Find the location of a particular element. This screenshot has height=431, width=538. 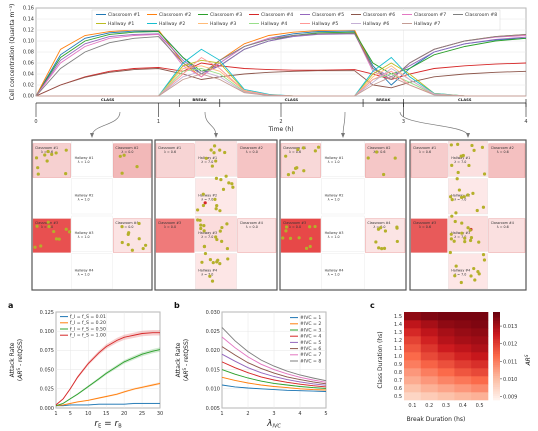

room-lambda: λ = 1.0 is located at coordinates (84, 162).